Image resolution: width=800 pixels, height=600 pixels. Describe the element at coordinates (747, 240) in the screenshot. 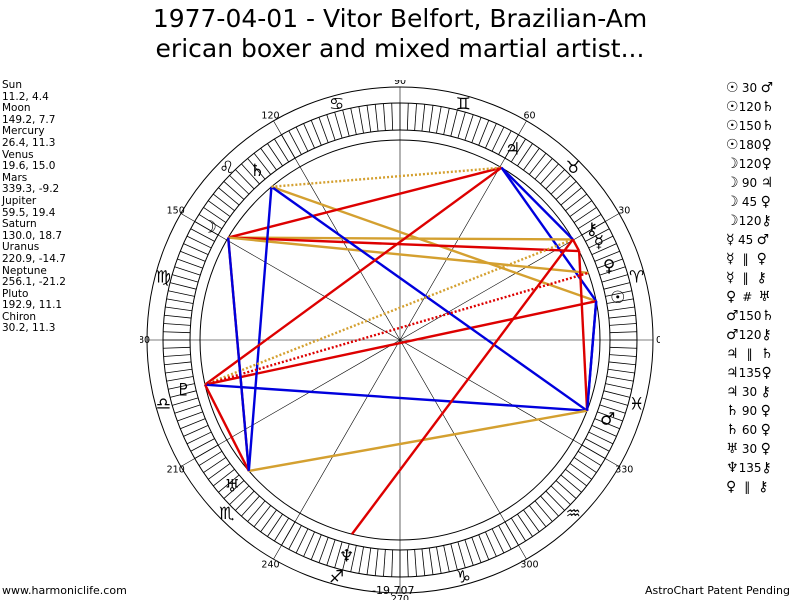

I see `aspect-row: ☿ 45 ♂` at that location.